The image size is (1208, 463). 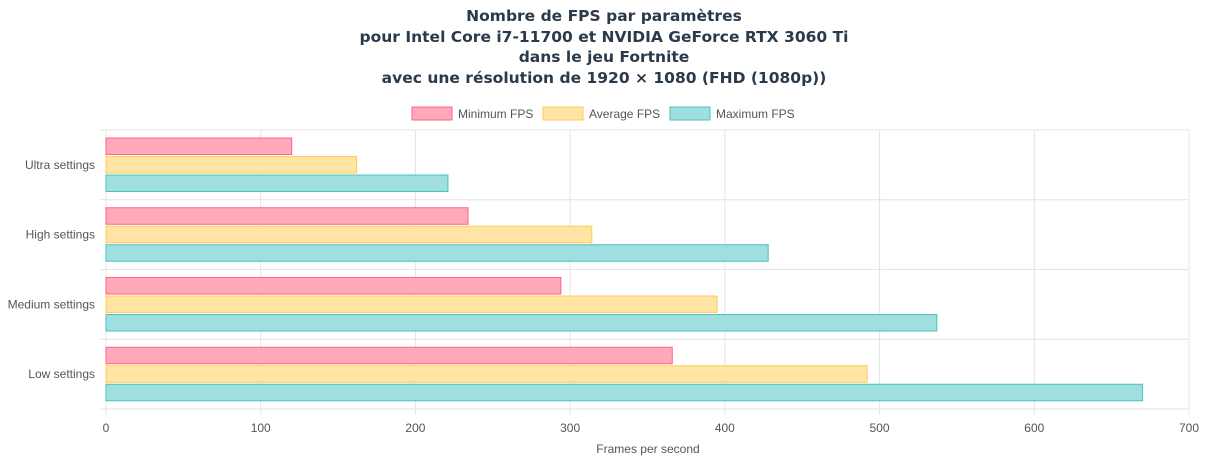 I want to click on x-tick-label: 500, so click(x=880, y=428).